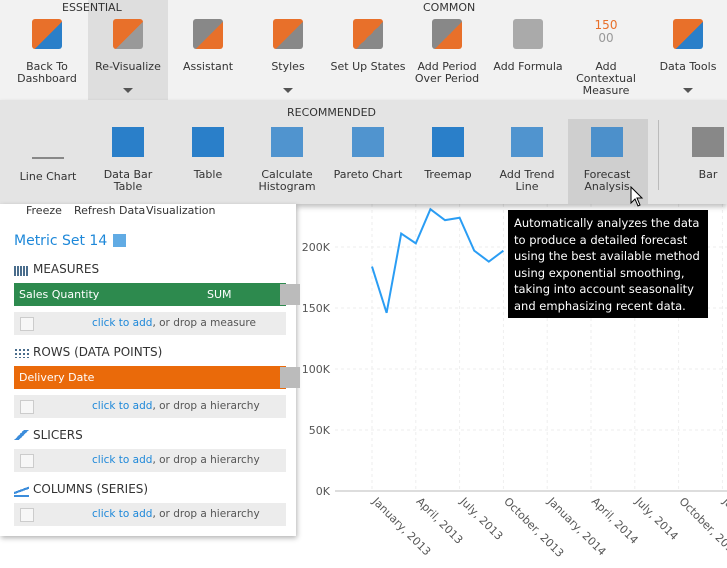 Image resolution: width=727 pixels, height=568 pixels. Describe the element at coordinates (607, 174) in the screenshot. I see `button-label: Forecast` at that location.